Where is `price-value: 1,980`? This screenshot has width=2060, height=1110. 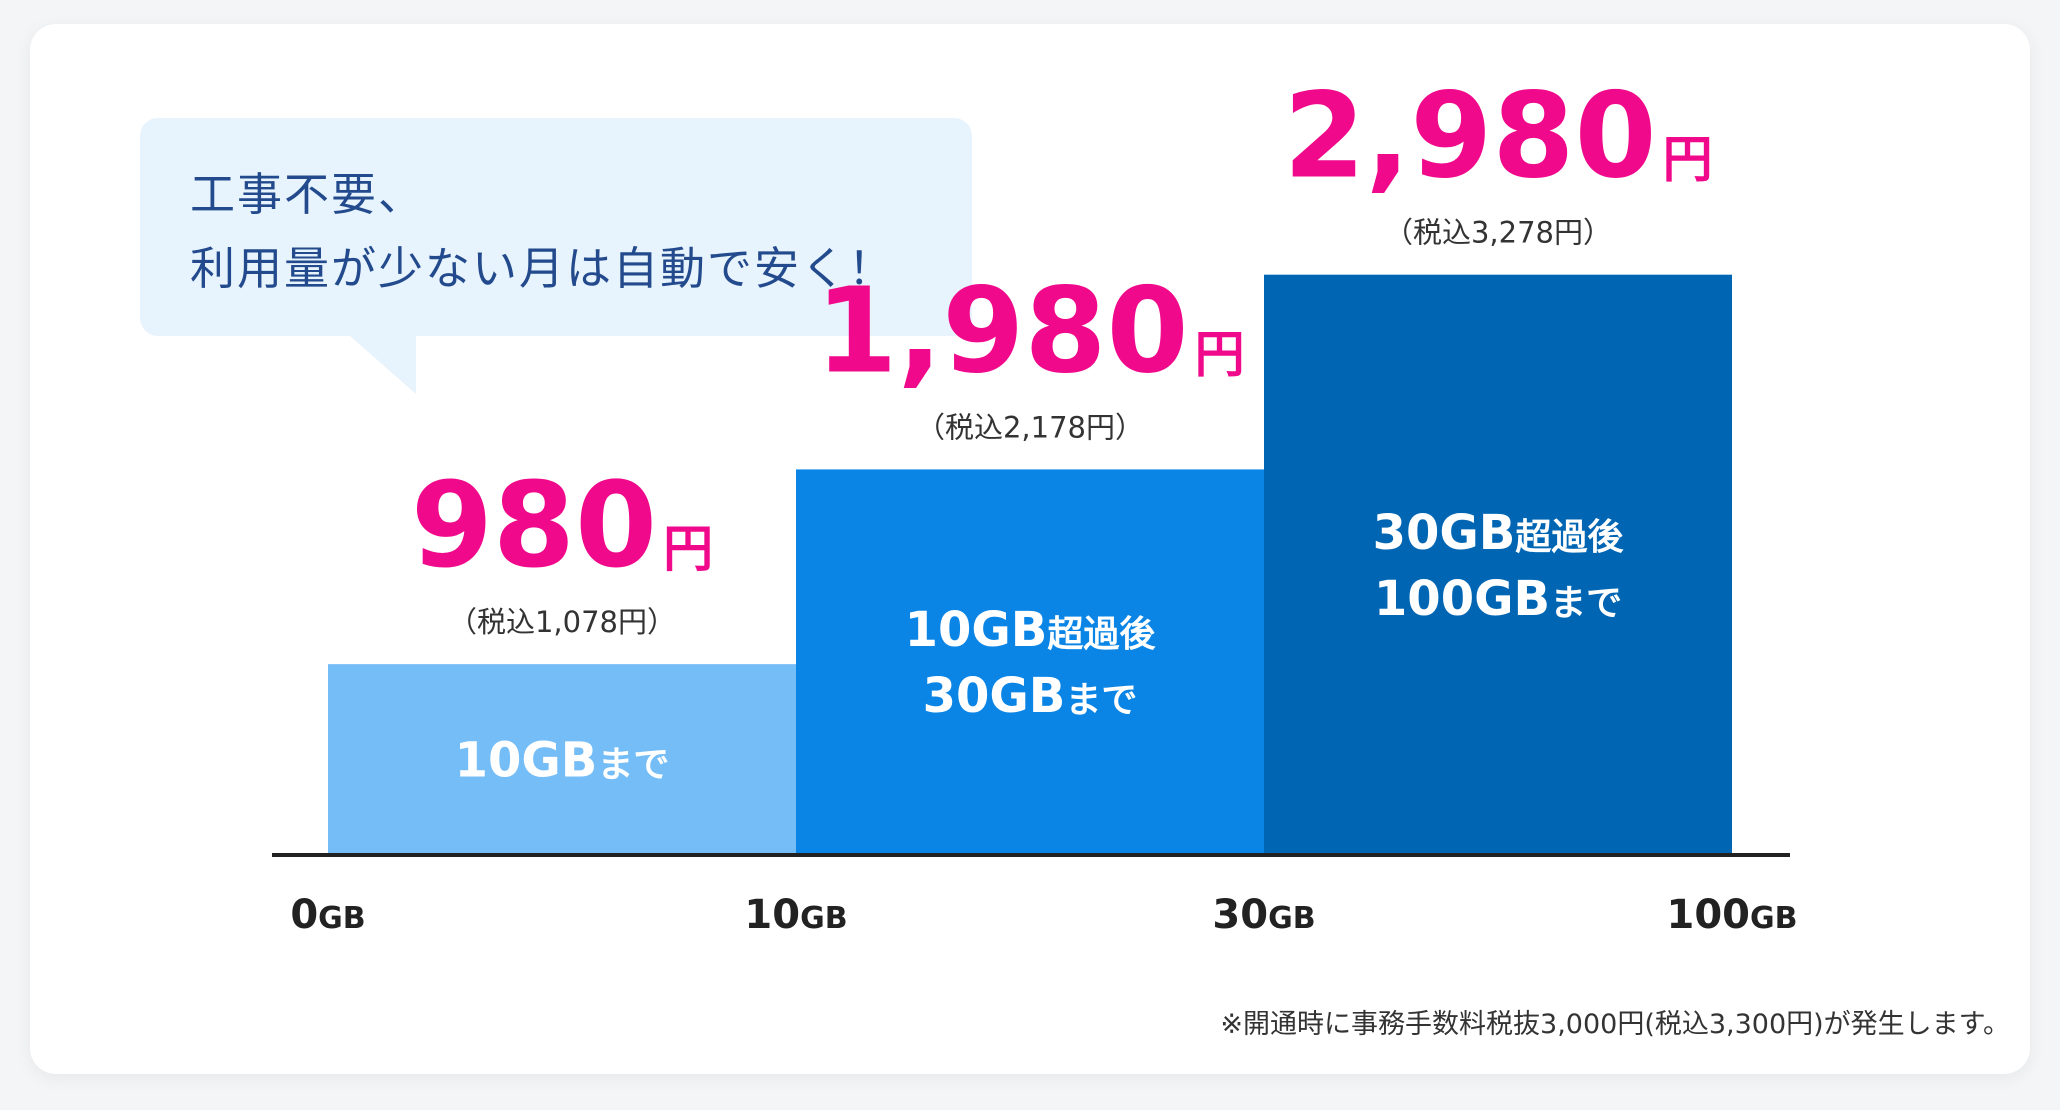
price-value: 1,980 is located at coordinates (1001, 330).